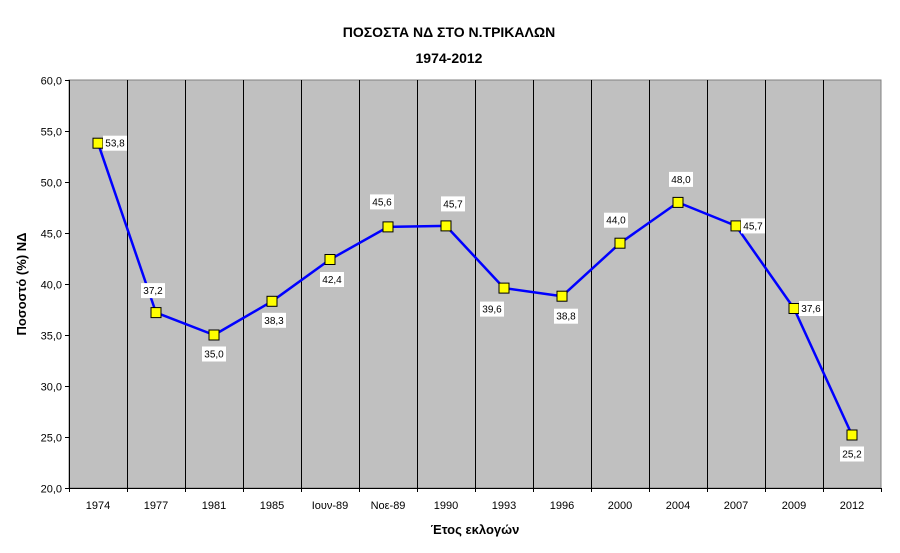 Image resolution: width=900 pixels, height=553 pixels. I want to click on x-tick-label: 1996, so click(562, 506).